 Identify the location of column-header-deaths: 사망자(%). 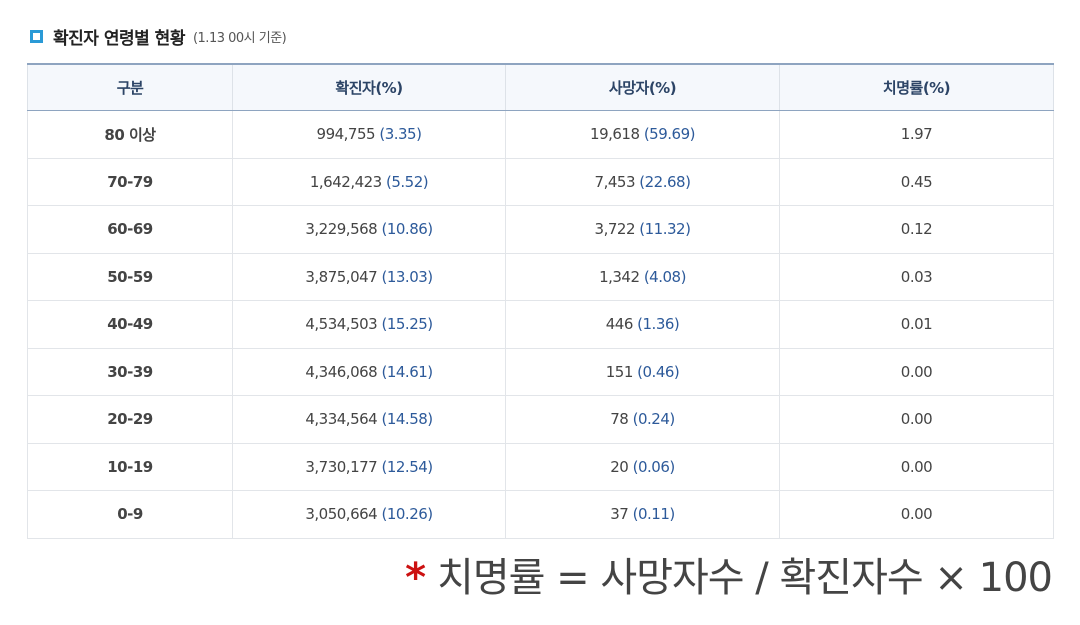
(642, 87).